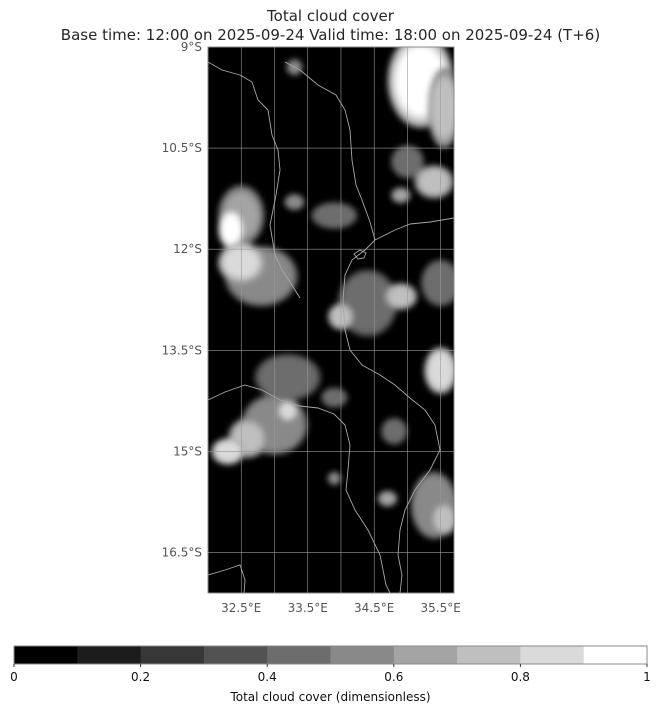 This screenshot has height=714, width=661. Describe the element at coordinates (270, 186) in the screenshot. I see `border-line-west` at that location.